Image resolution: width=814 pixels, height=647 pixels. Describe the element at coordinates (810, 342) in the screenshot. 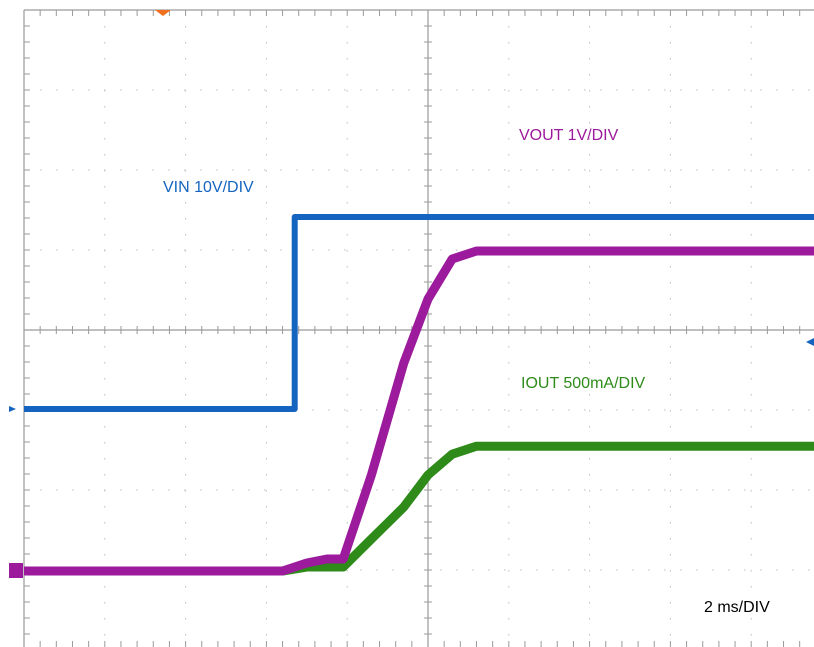

I see `trigger-level-marker` at that location.